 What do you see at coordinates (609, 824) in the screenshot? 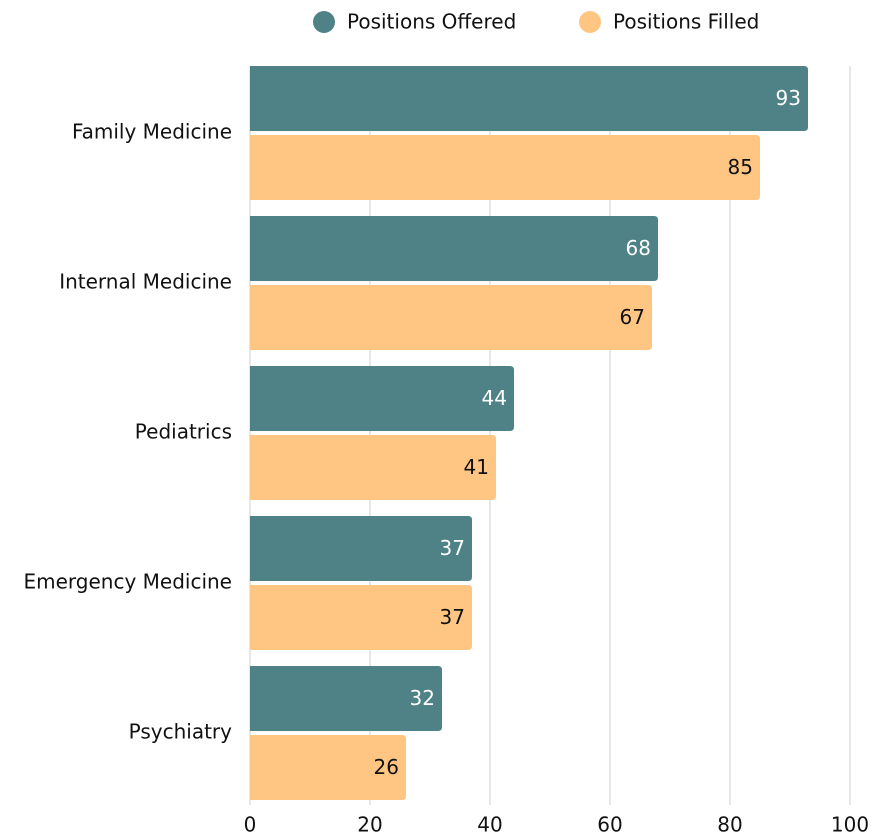
I see `x-tick-label: 60` at bounding box center [609, 824].